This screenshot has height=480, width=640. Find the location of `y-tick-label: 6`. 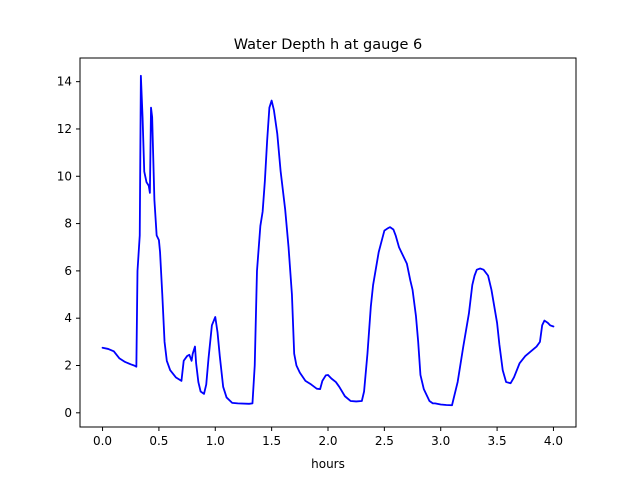

y-tick-label: 6 is located at coordinates (68, 271).